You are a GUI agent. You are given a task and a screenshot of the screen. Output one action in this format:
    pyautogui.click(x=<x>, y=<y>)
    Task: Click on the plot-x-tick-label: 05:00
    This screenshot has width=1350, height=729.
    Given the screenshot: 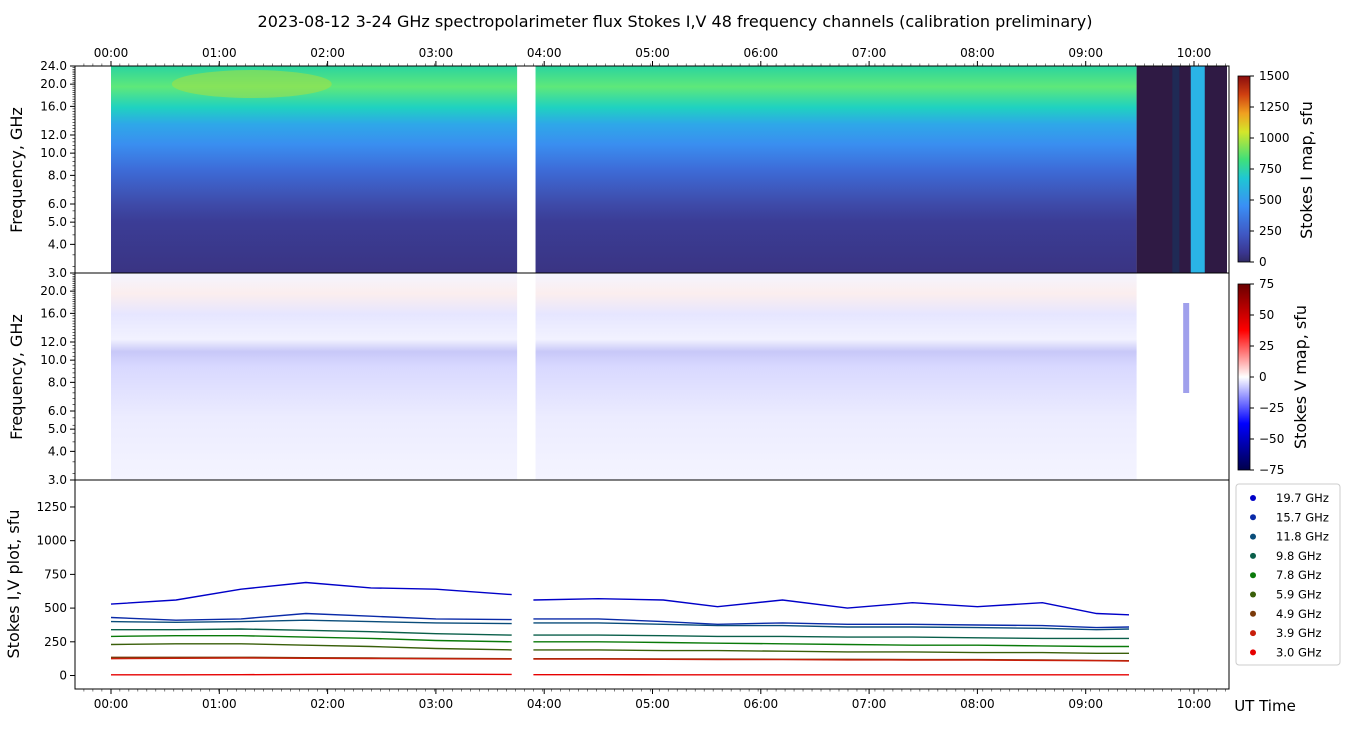 What is the action you would take?
    pyautogui.click(x=652, y=704)
    